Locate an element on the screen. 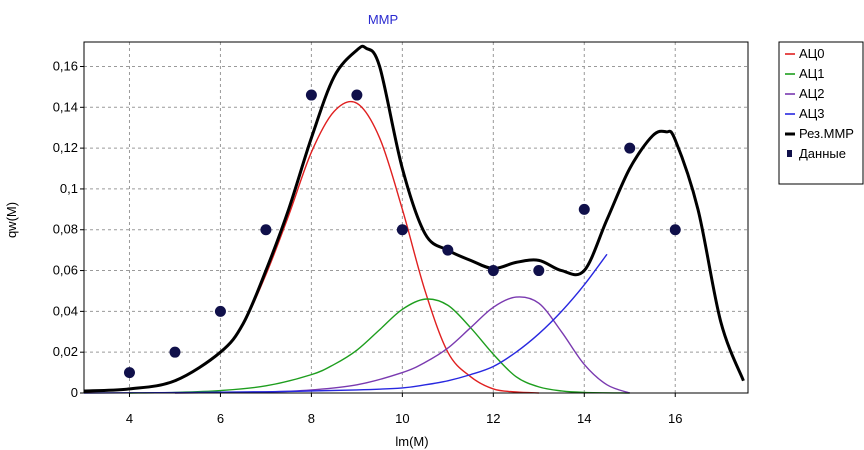  legend: АЦ0 АЦ1 АЦ2 АЦ3 Рез.MMP Данные is located at coordinates (821, 113).